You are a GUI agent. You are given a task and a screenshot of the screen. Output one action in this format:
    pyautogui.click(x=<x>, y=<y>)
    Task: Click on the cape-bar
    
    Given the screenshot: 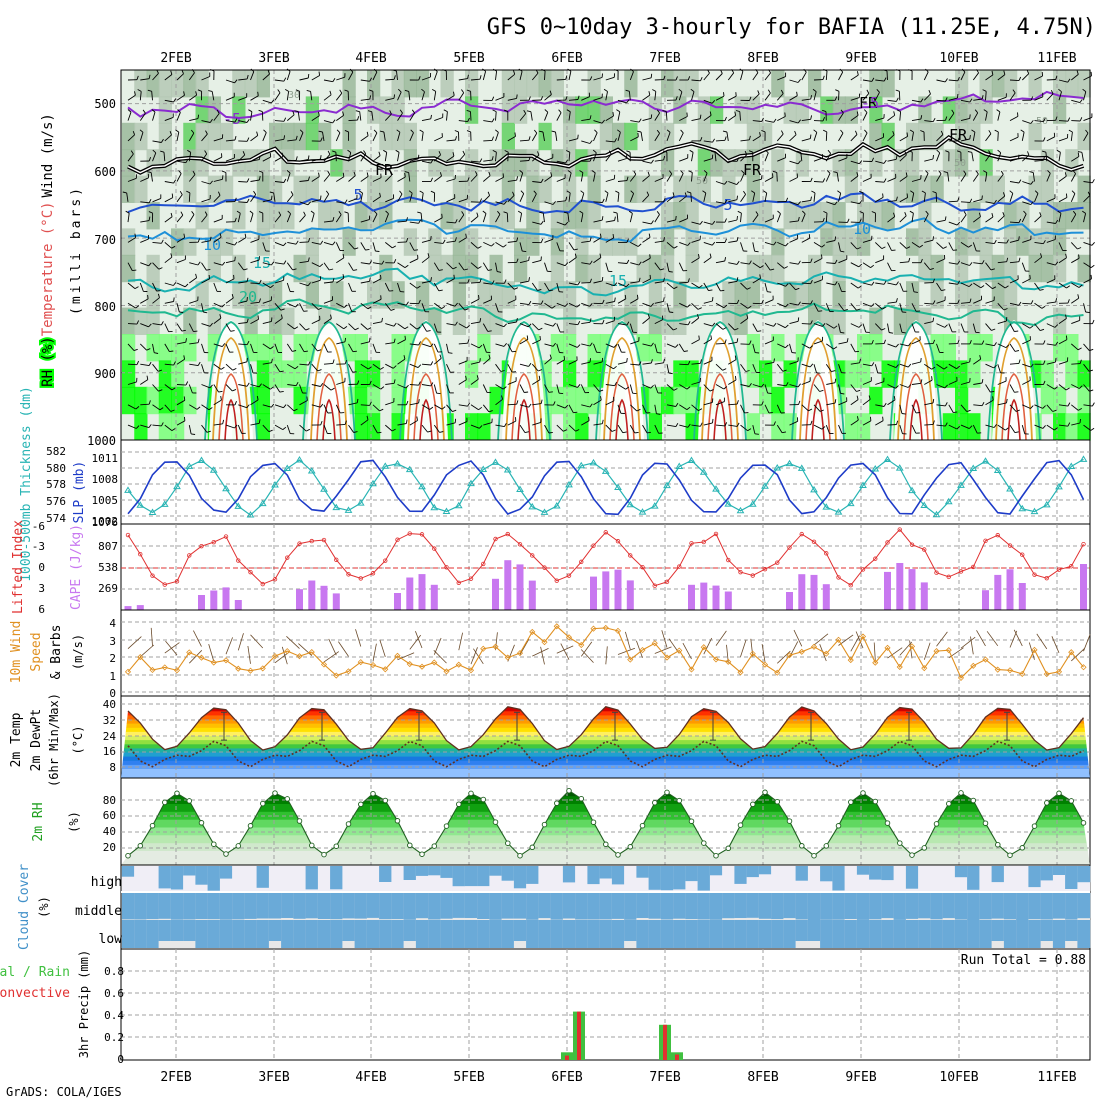 What is the action you would take?
    pyautogui.click(x=397, y=601)
    